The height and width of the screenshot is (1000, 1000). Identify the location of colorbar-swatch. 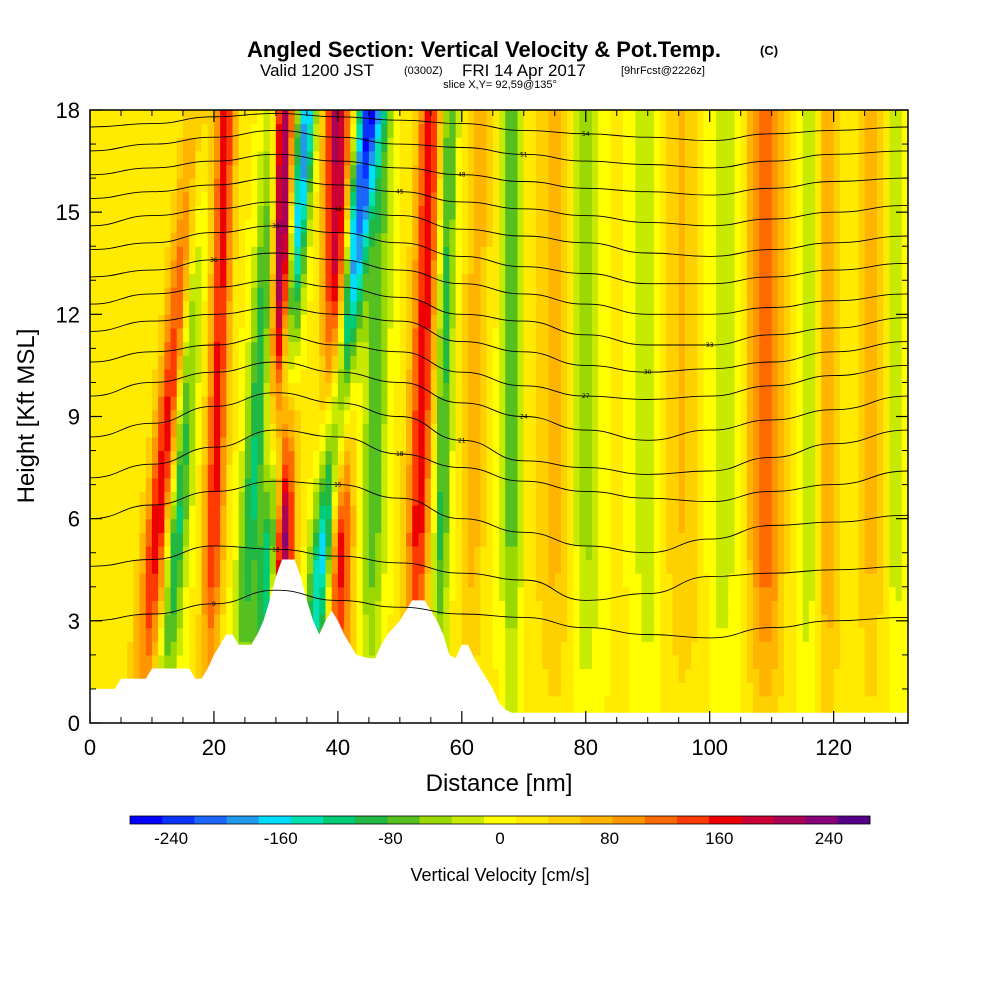
(629, 820).